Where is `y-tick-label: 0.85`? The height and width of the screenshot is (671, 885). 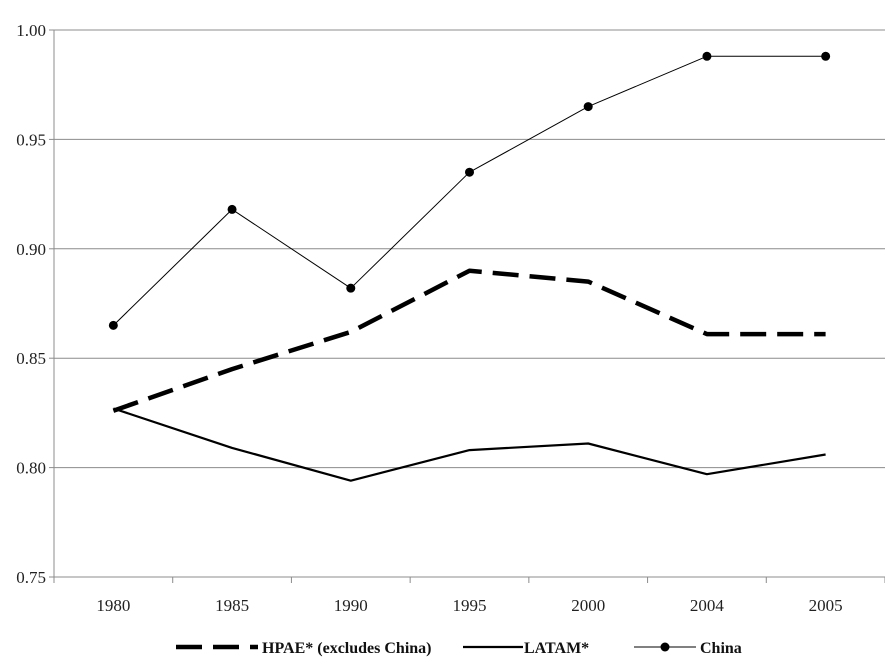 y-tick-label: 0.85 is located at coordinates (31, 358).